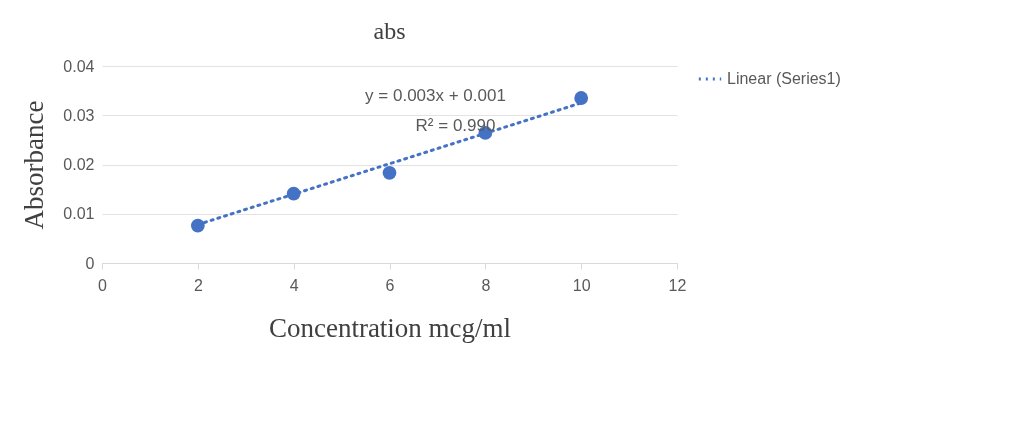 Image resolution: width=1036 pixels, height=436 pixels. I want to click on x-tick-label: 2, so click(198, 285).